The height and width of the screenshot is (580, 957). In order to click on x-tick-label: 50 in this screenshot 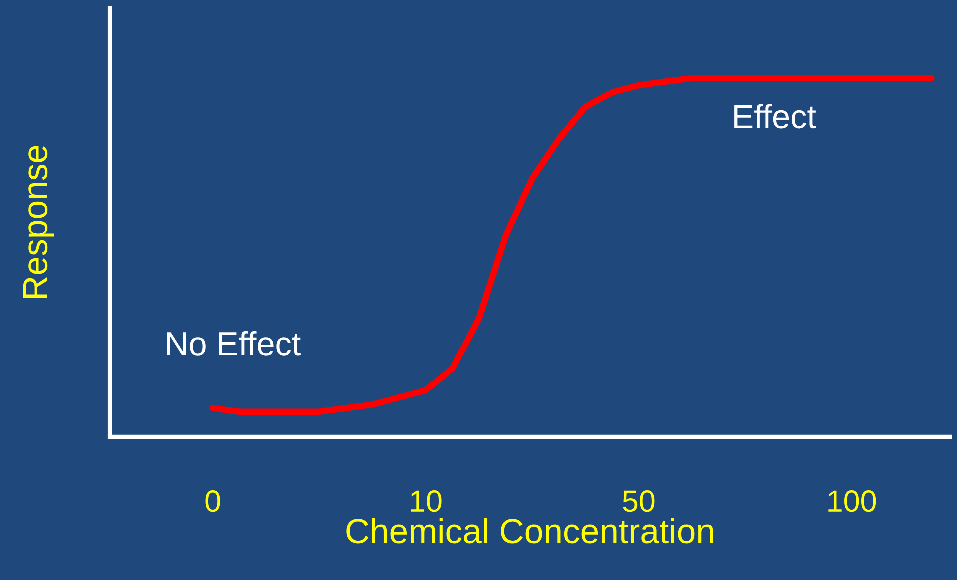, I will do `click(639, 501)`.